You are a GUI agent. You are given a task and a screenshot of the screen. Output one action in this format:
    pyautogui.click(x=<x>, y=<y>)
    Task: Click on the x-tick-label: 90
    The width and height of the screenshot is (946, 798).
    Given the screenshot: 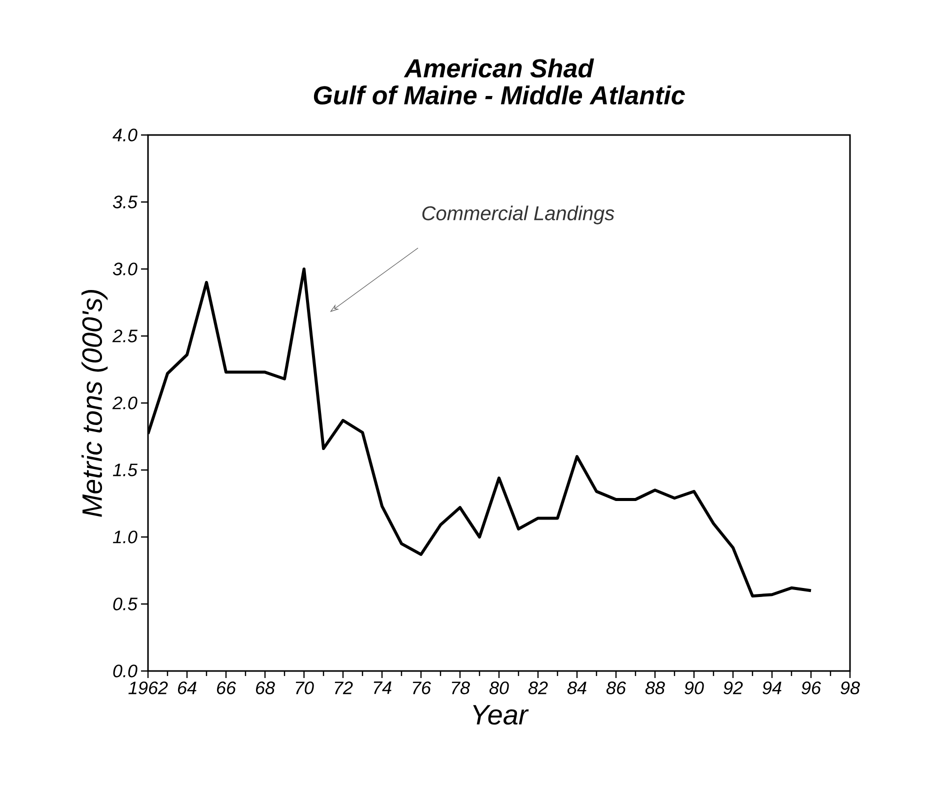 What is the action you would take?
    pyautogui.click(x=694, y=688)
    